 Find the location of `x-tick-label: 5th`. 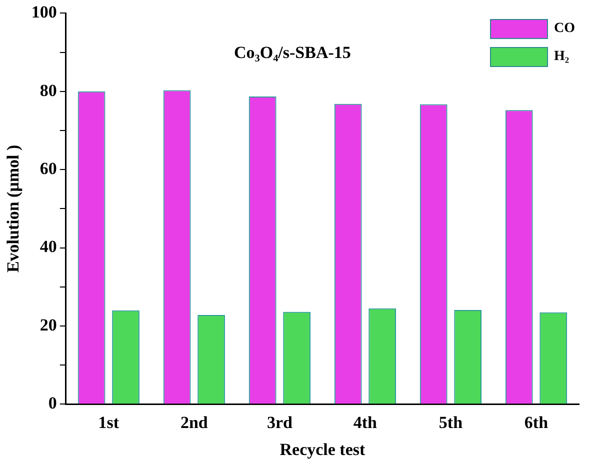

x-tick-label: 5th is located at coordinates (451, 422).